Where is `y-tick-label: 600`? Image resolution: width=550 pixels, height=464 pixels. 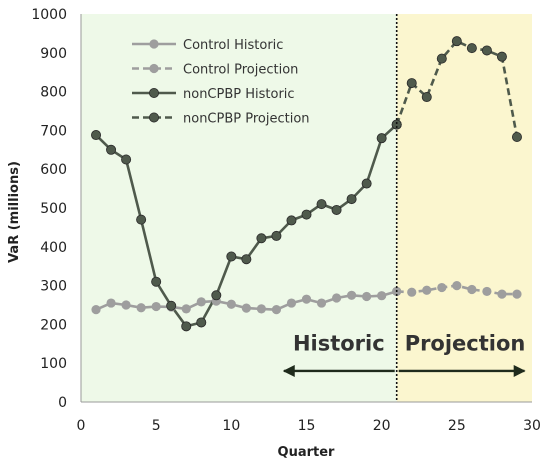
y-tick-label: 600 is located at coordinates (53, 170).